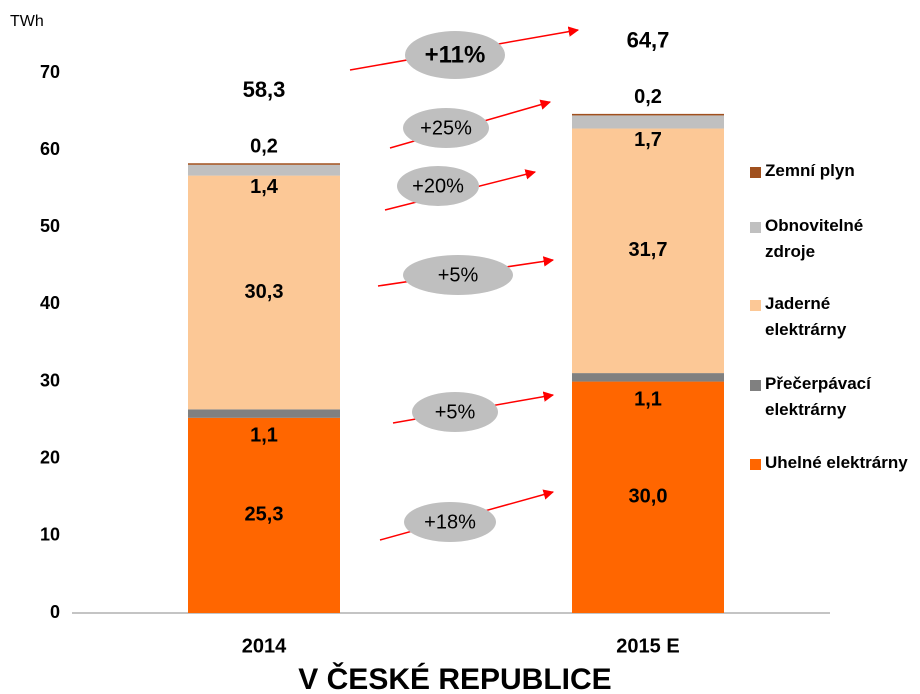  What do you see at coordinates (50, 535) in the screenshot?
I see `y-tick-label: 10` at bounding box center [50, 535].